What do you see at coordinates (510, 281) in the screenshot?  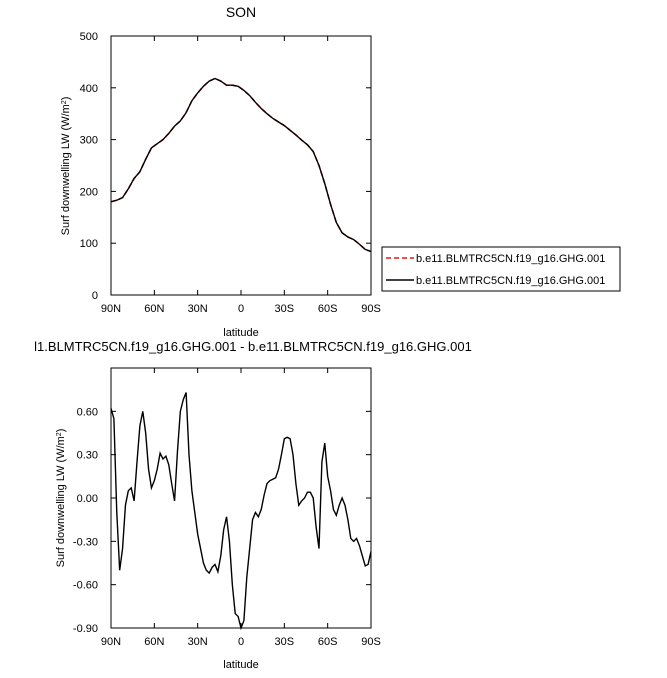 I see `legend-label-2: b.e11.BLMTRC5CN.f19_g16.GHG.001` at bounding box center [510, 281].